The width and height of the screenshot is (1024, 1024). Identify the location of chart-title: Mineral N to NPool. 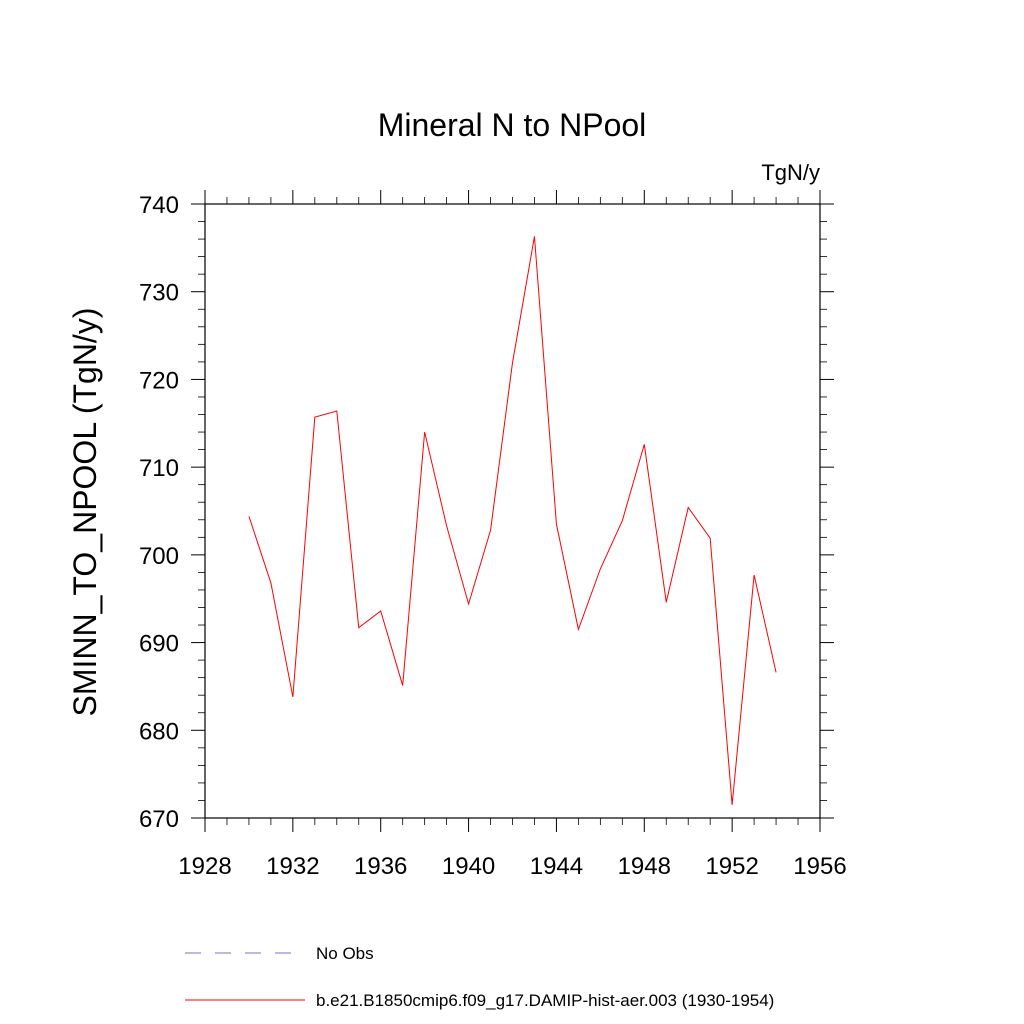
(512, 125).